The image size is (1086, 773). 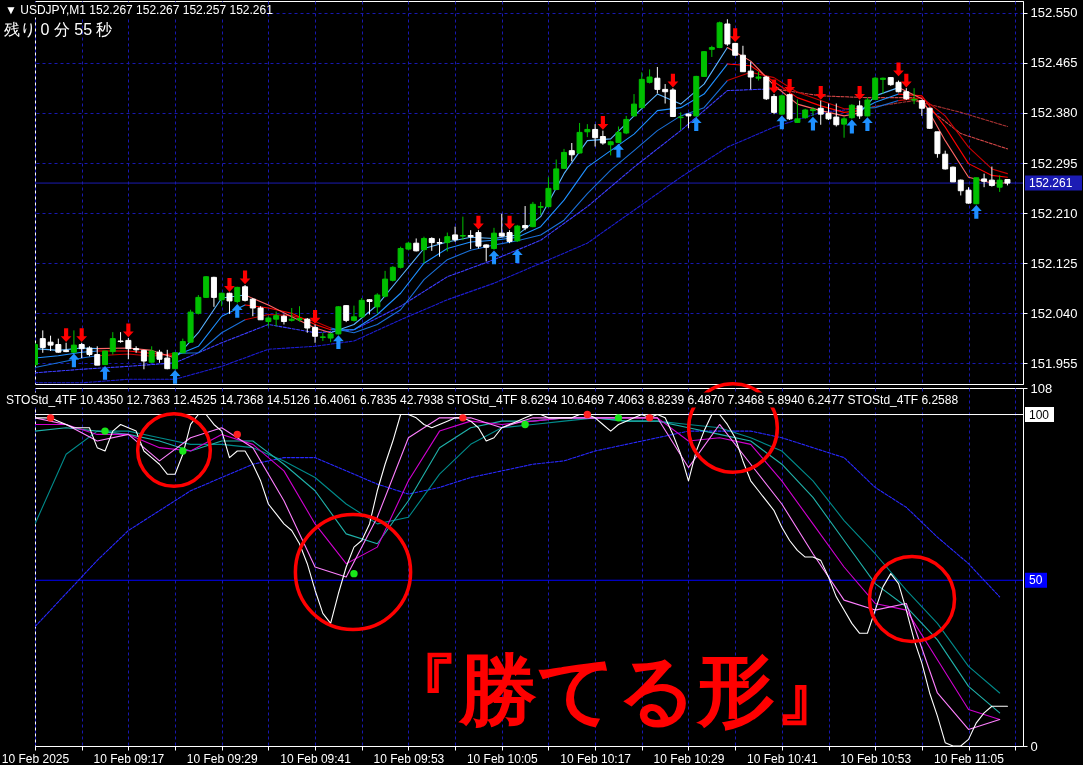 What do you see at coordinates (316, 758) in the screenshot?
I see `x-tick-label: 10 Feb 09:41` at bounding box center [316, 758].